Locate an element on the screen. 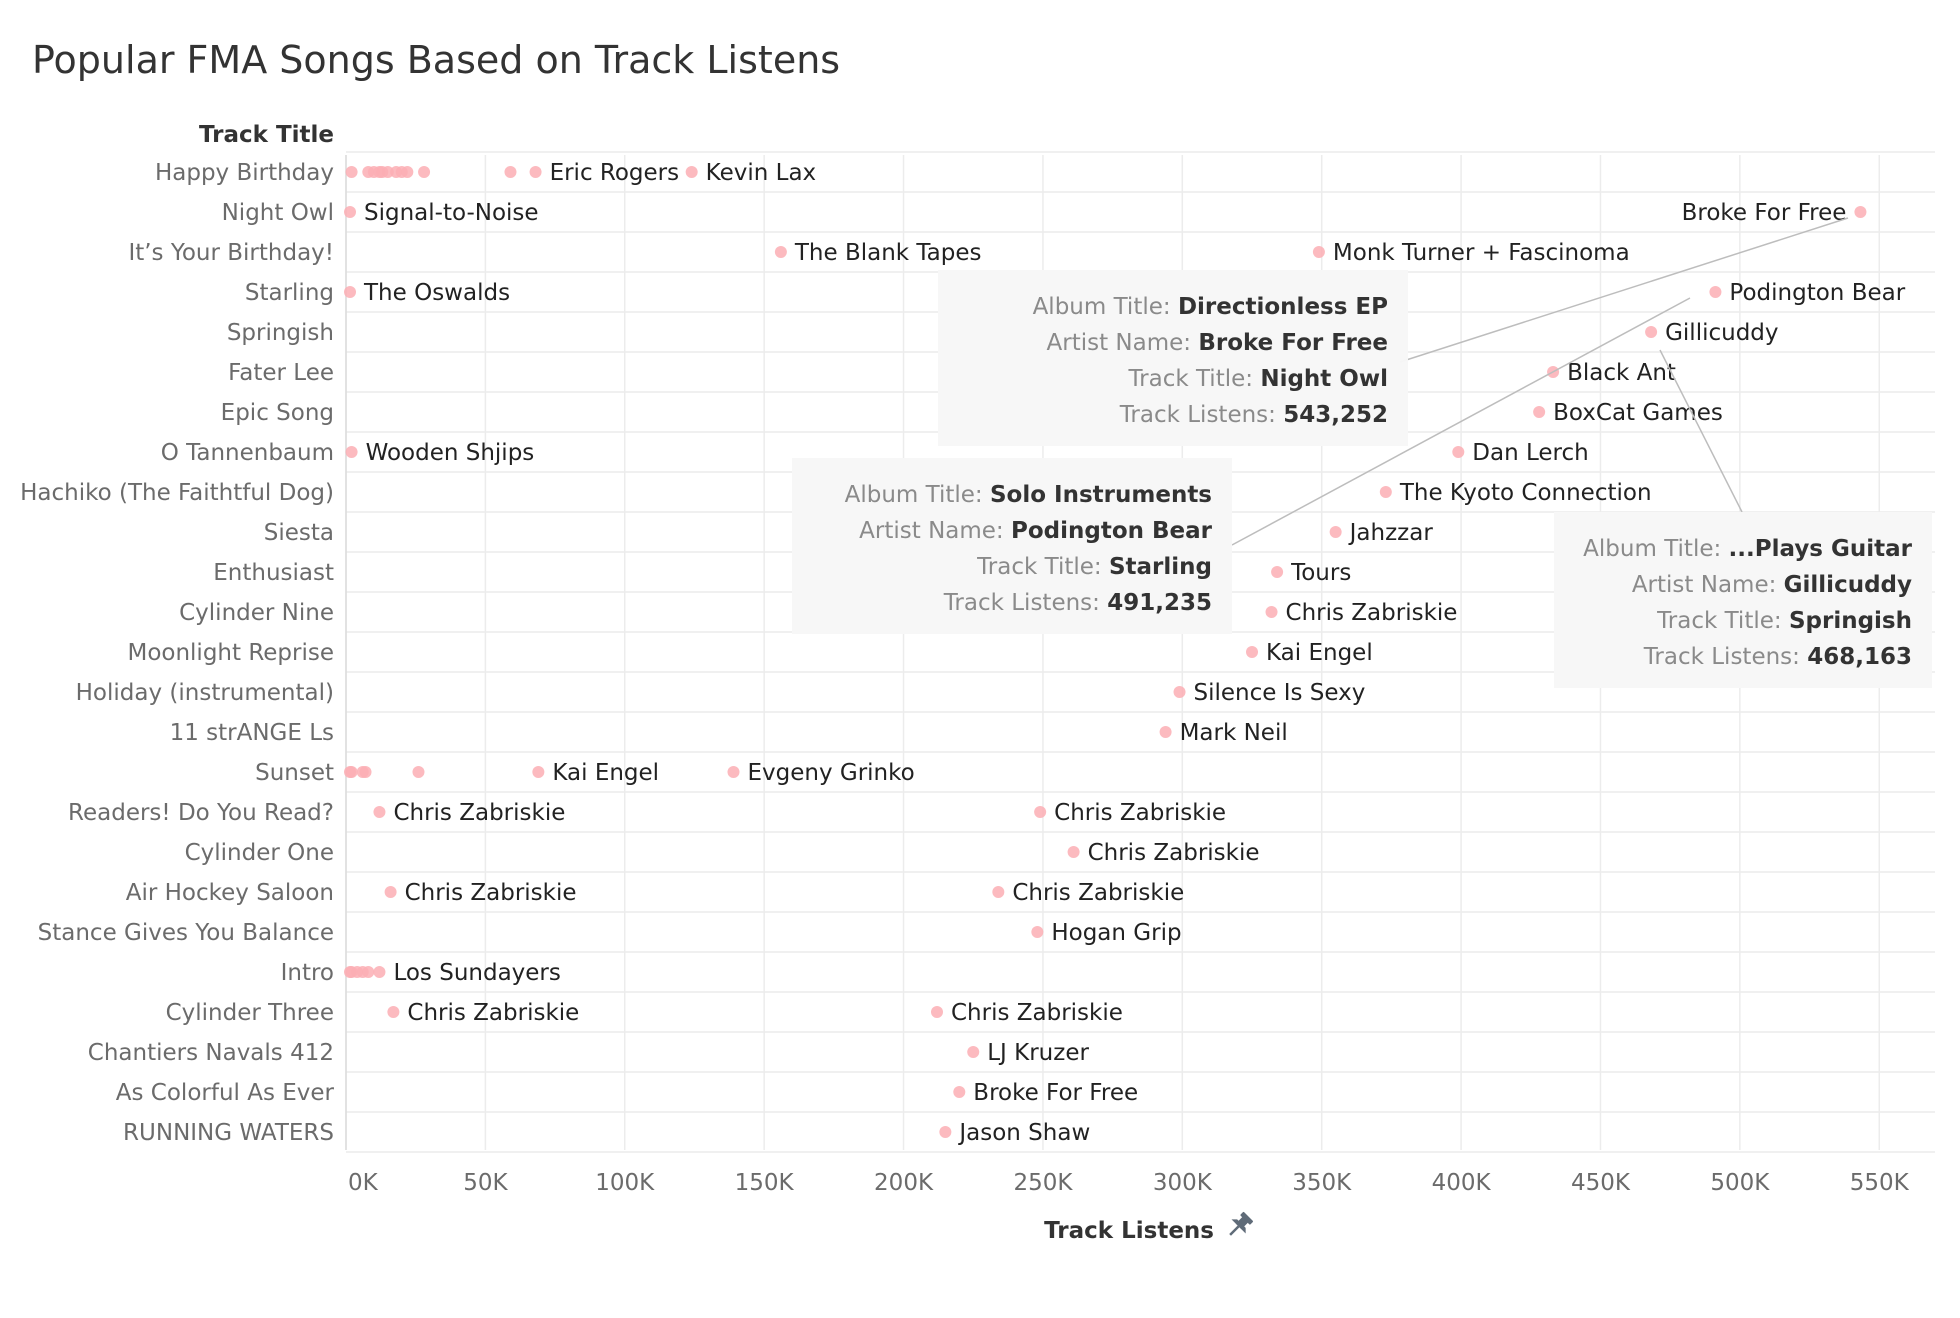 The image size is (1960, 1318). y-tick-label: Intro is located at coordinates (307, 973).